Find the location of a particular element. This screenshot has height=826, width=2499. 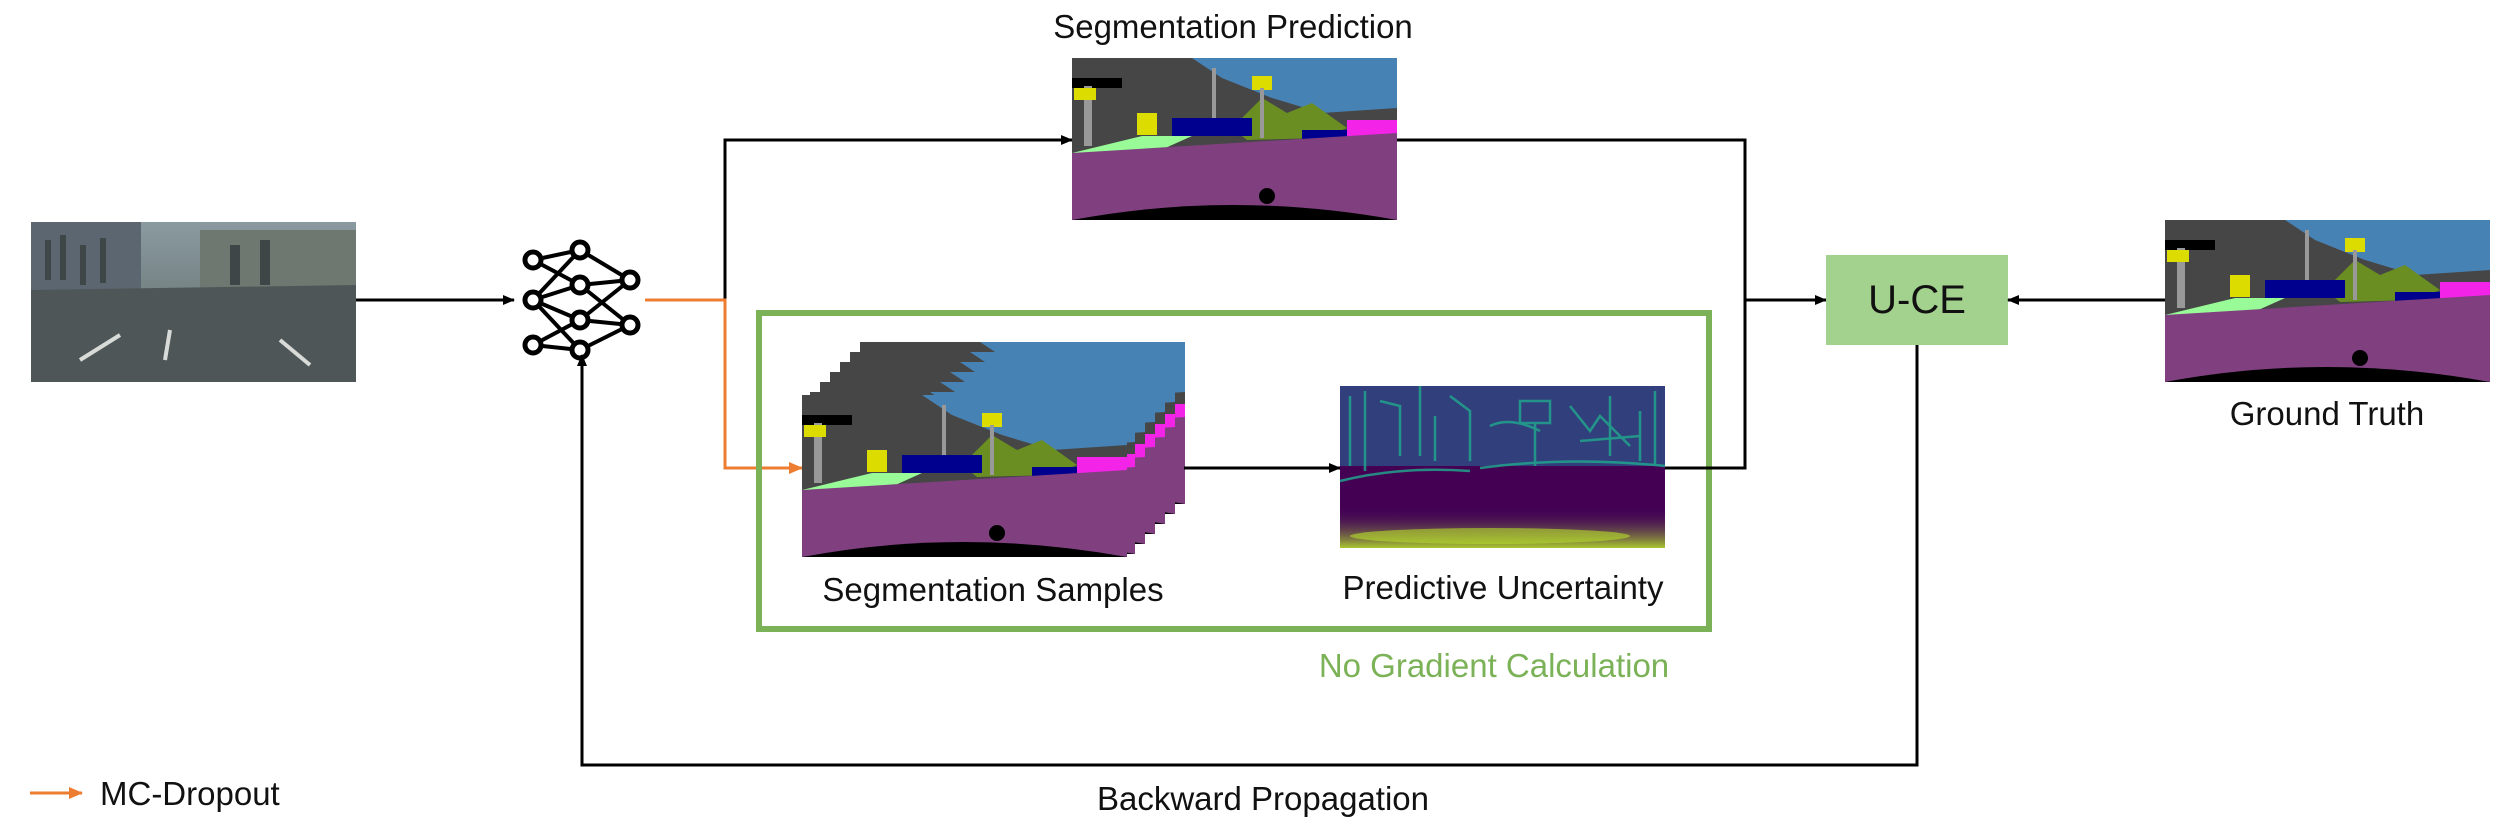

ground-truth-image is located at coordinates (2327, 301).